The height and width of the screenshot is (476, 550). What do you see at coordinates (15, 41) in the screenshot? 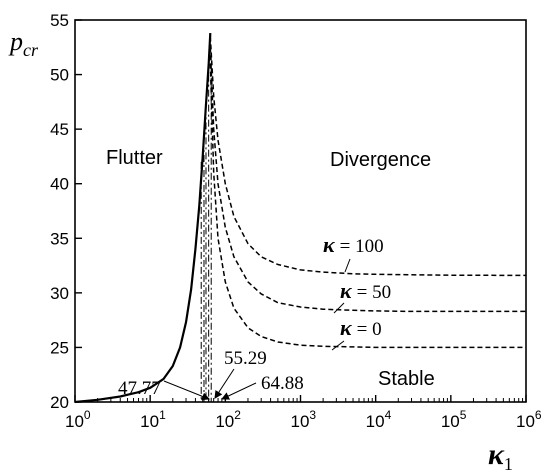
I see `y-axis-label-main: p` at bounding box center [15, 41].